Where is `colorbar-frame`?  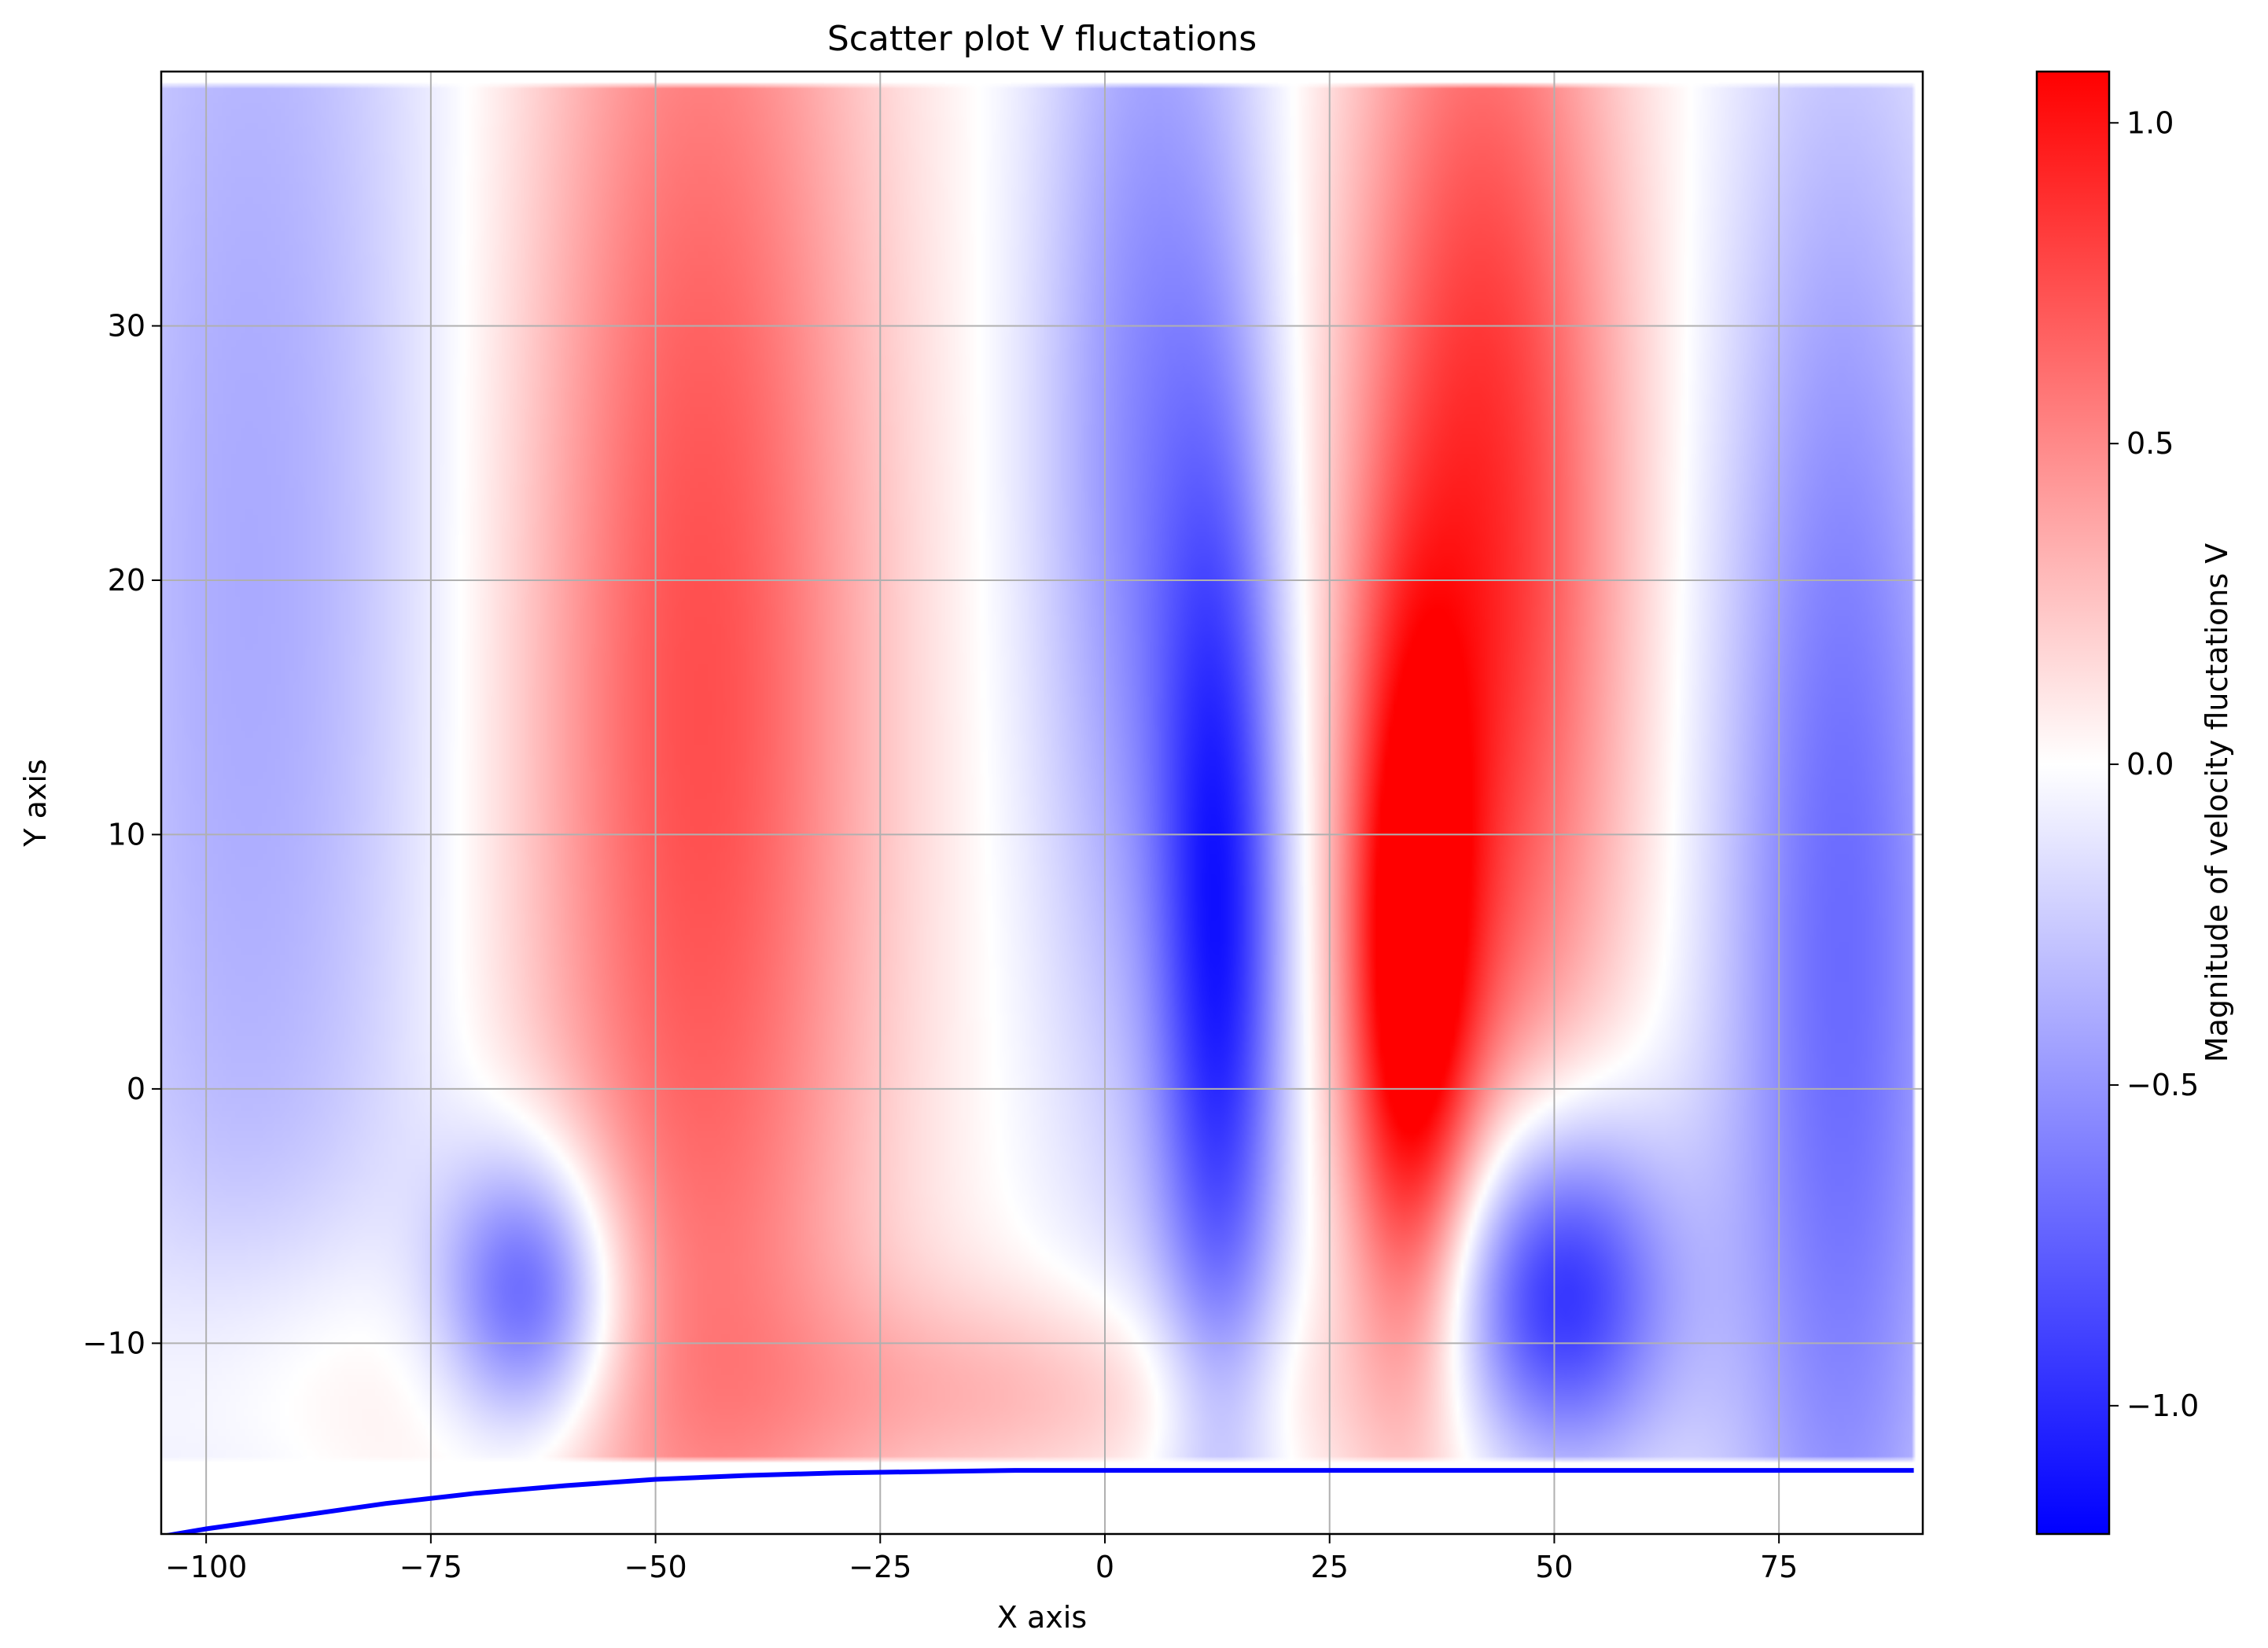
colorbar-frame is located at coordinates (2073, 803).